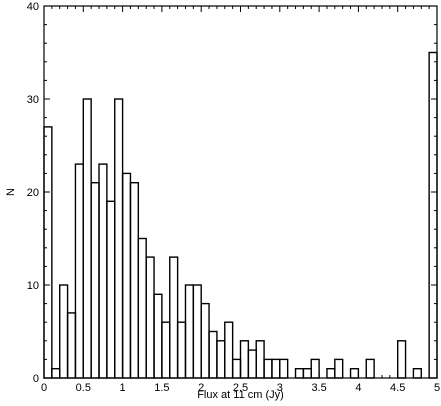 This screenshot has height=406, width=441. Describe the element at coordinates (358, 388) in the screenshot. I see `x-tick-label: 4` at that location.